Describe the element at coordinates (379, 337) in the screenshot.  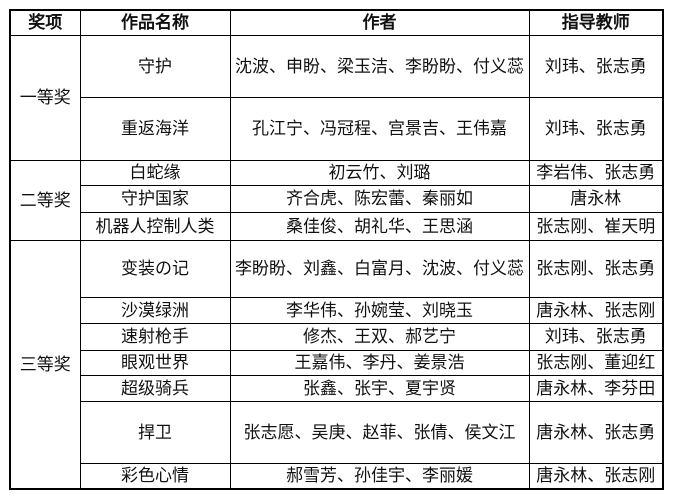
I see `authors-cell: 修杰、王双、郝艺宁` at that location.